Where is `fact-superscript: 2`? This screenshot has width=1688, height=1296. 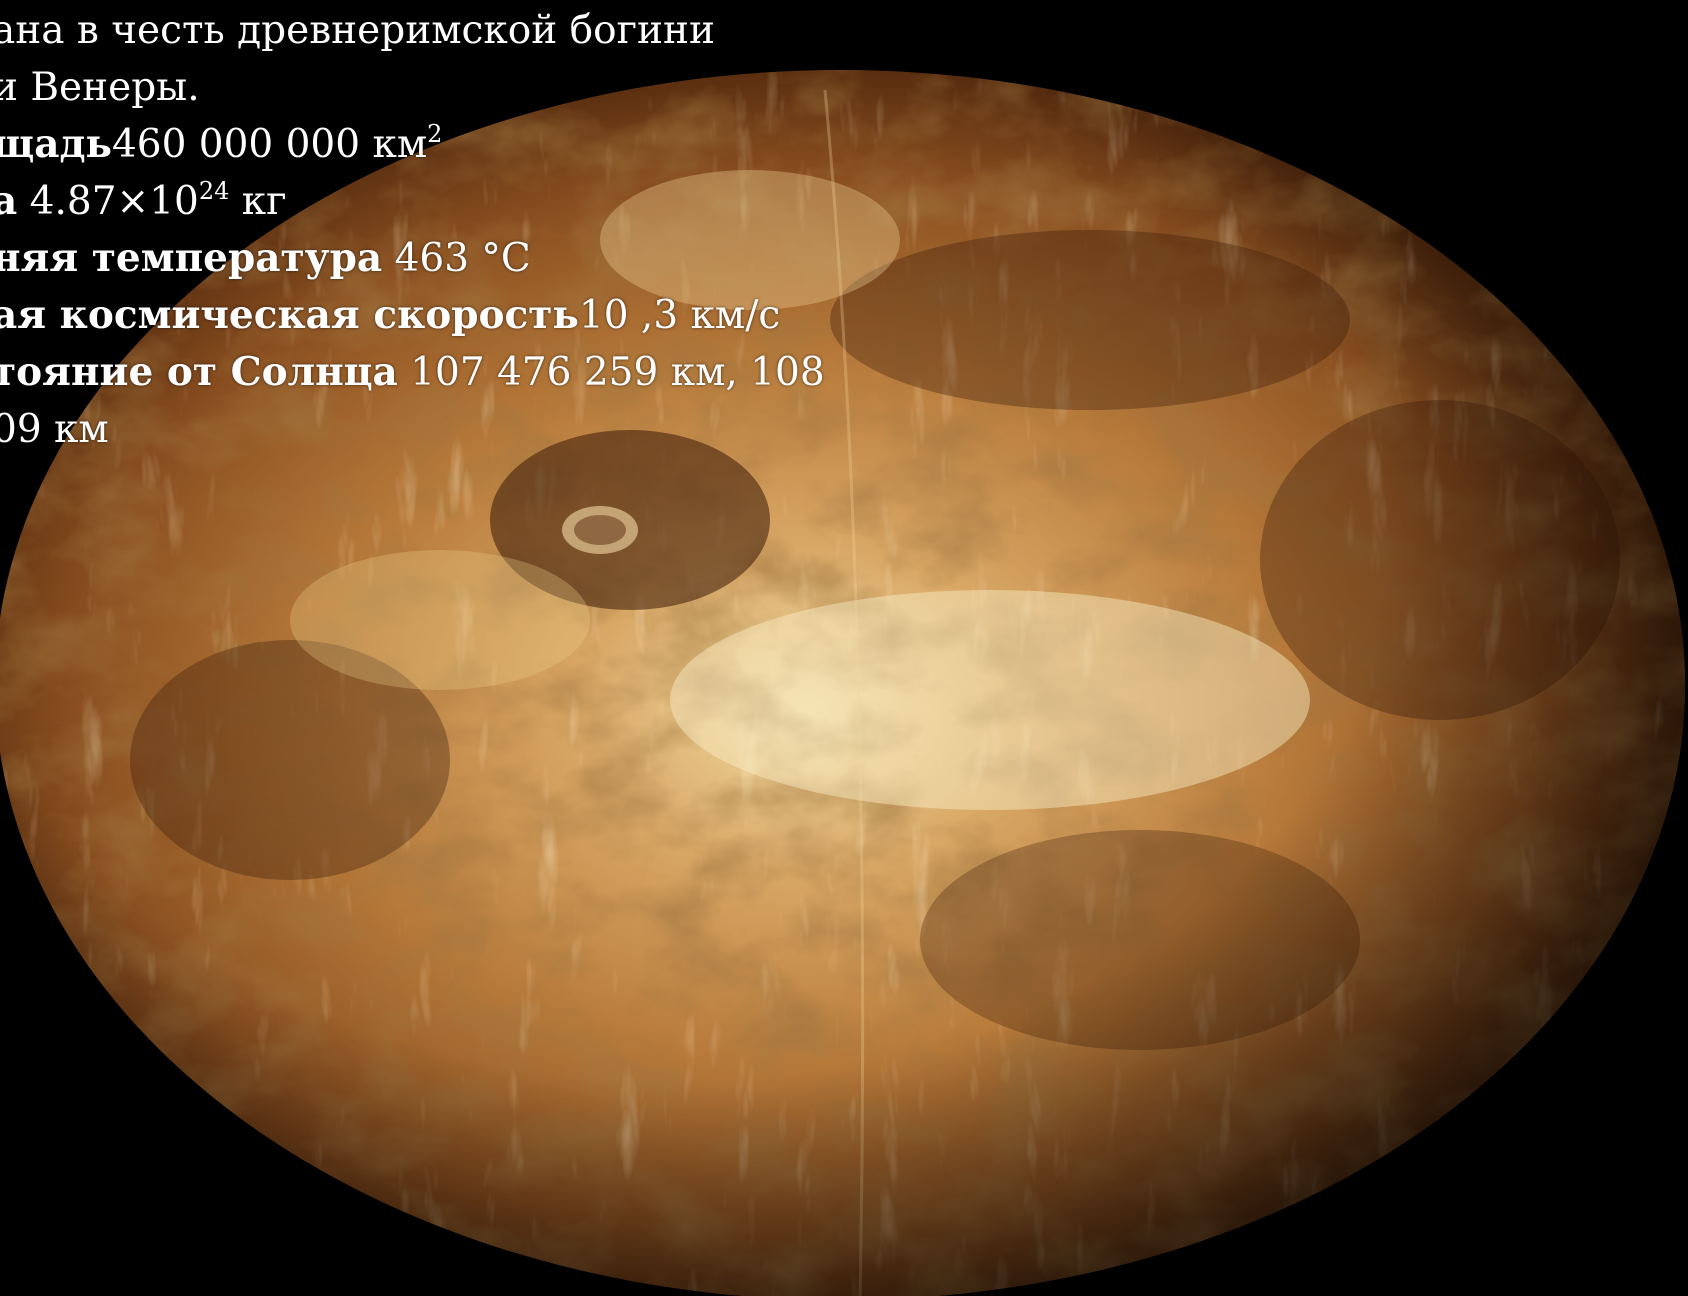
fact-superscript: 2 is located at coordinates (435, 134).